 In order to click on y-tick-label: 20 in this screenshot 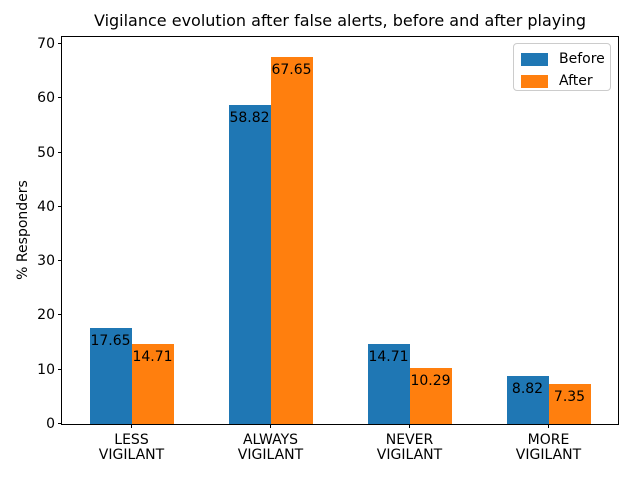, I will do `click(46, 315)`.